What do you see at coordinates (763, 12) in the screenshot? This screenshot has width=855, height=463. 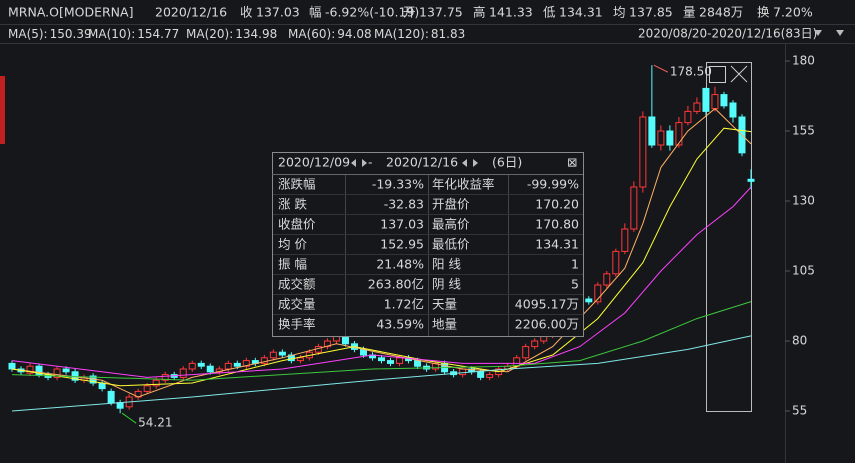 I see `field-label: 换` at bounding box center [763, 12].